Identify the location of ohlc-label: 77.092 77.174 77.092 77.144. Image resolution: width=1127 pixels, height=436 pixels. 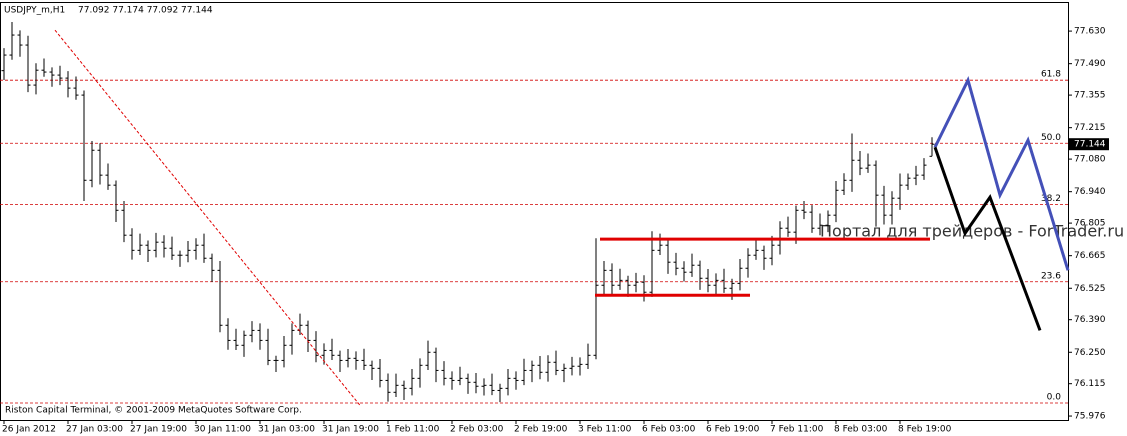
(145, 11).